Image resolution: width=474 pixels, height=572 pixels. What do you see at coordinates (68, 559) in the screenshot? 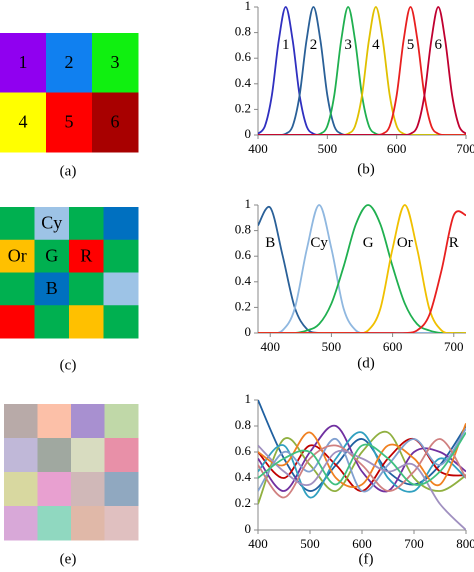
I see `caption: (e)` at bounding box center [68, 559].